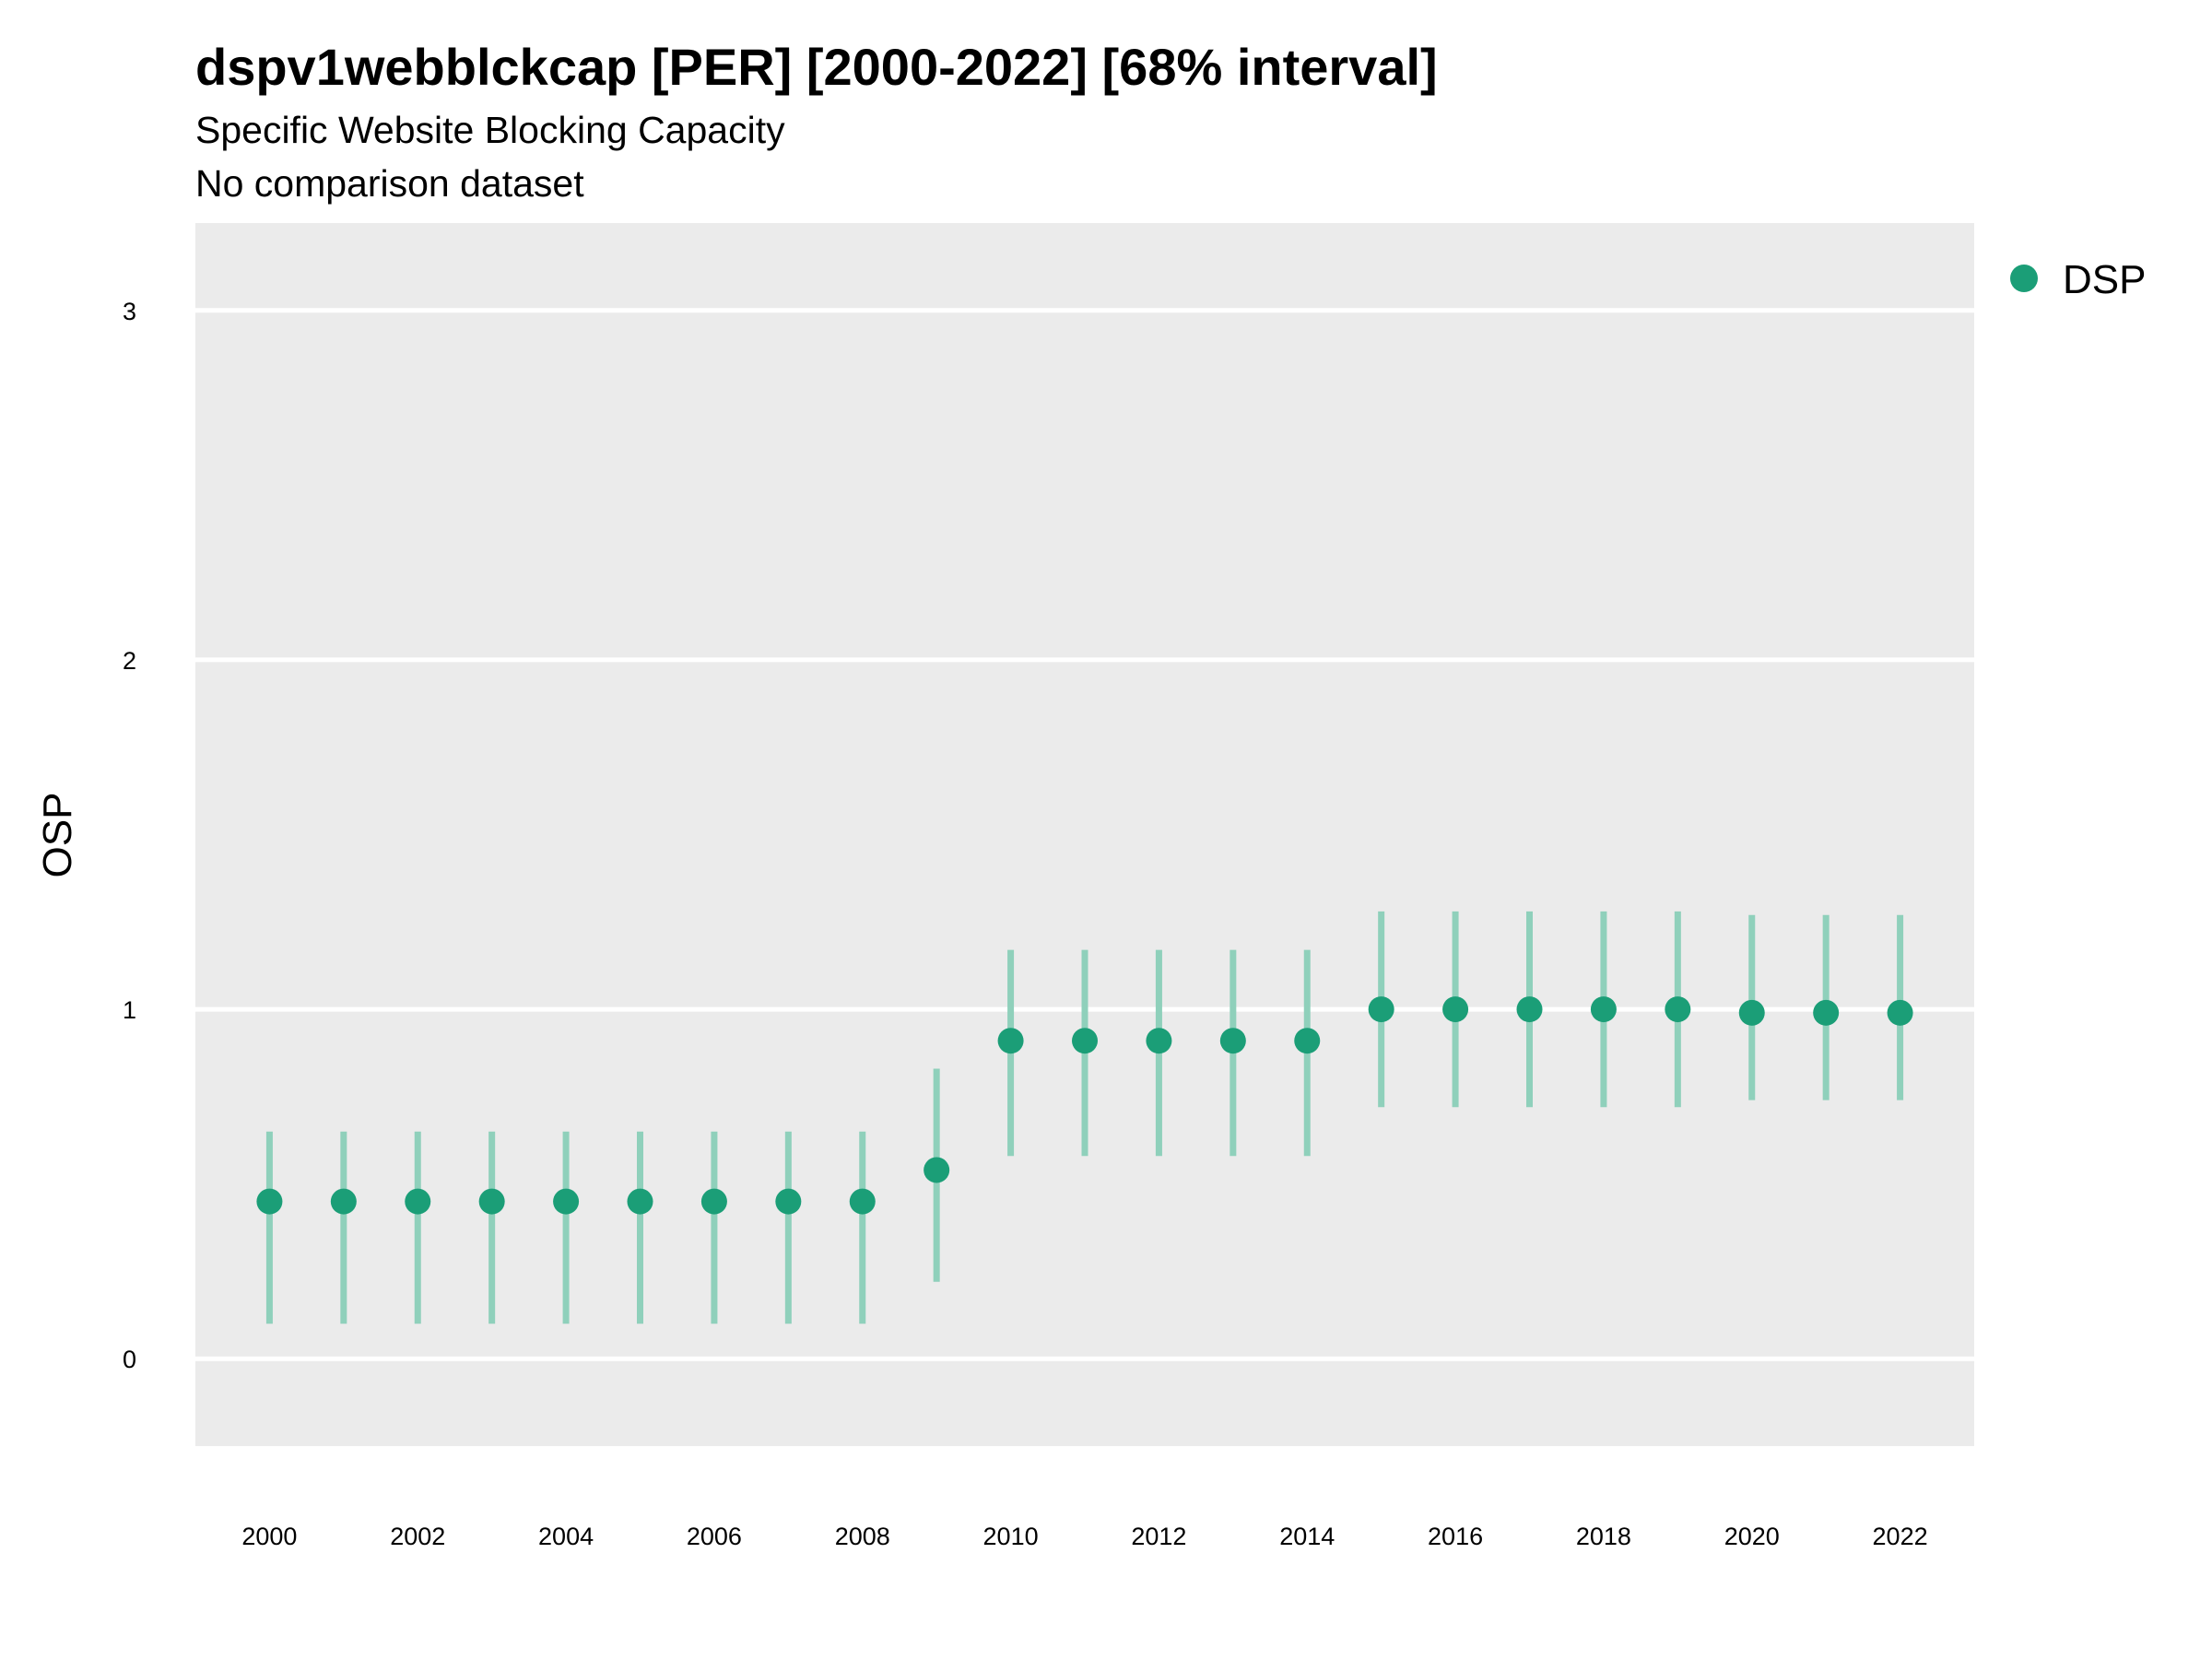 The width and height of the screenshot is (2212, 1659). Describe the element at coordinates (2024, 278) in the screenshot. I see `legend-swatch-dsp` at that location.